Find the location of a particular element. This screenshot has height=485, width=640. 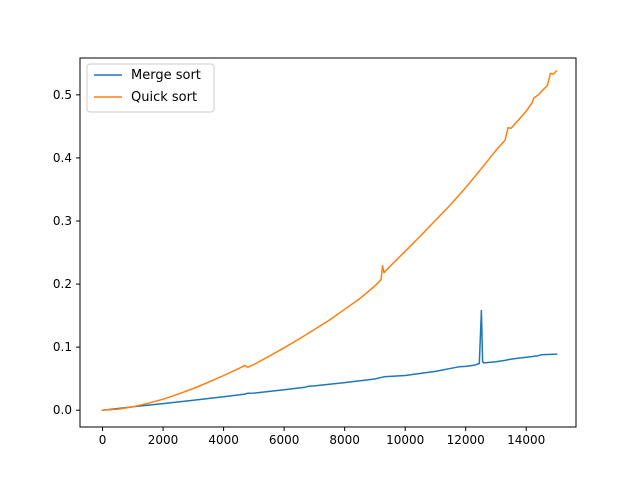

x-tick-label: 0 is located at coordinates (103, 440).